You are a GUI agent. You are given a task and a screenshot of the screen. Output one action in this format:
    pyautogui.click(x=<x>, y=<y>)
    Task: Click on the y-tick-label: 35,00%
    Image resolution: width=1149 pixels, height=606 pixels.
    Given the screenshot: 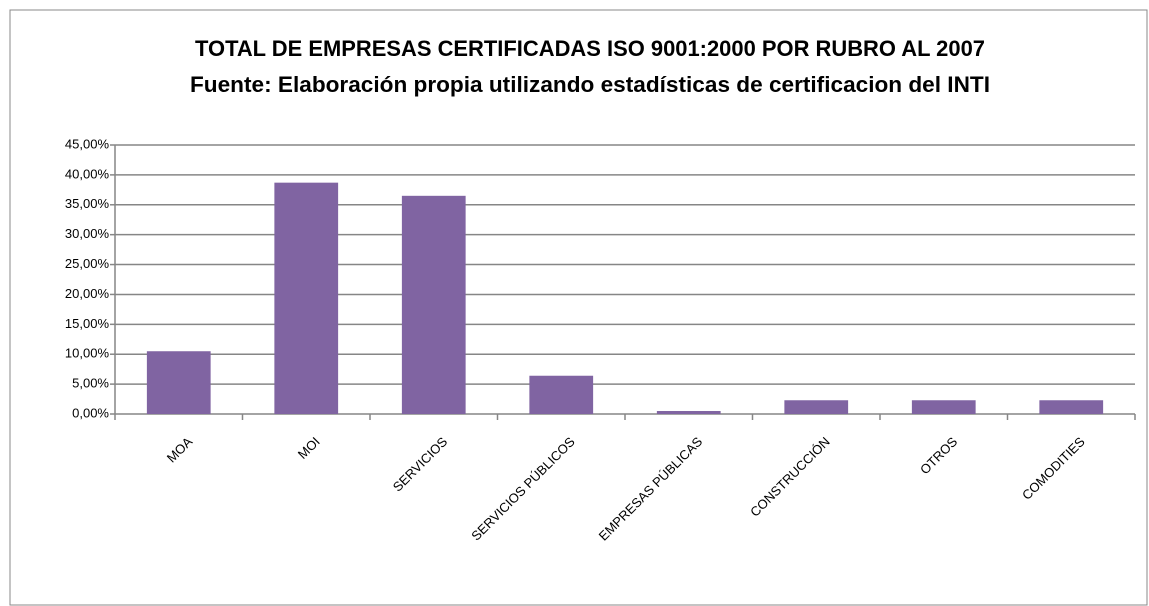 What is the action you would take?
    pyautogui.click(x=87, y=203)
    